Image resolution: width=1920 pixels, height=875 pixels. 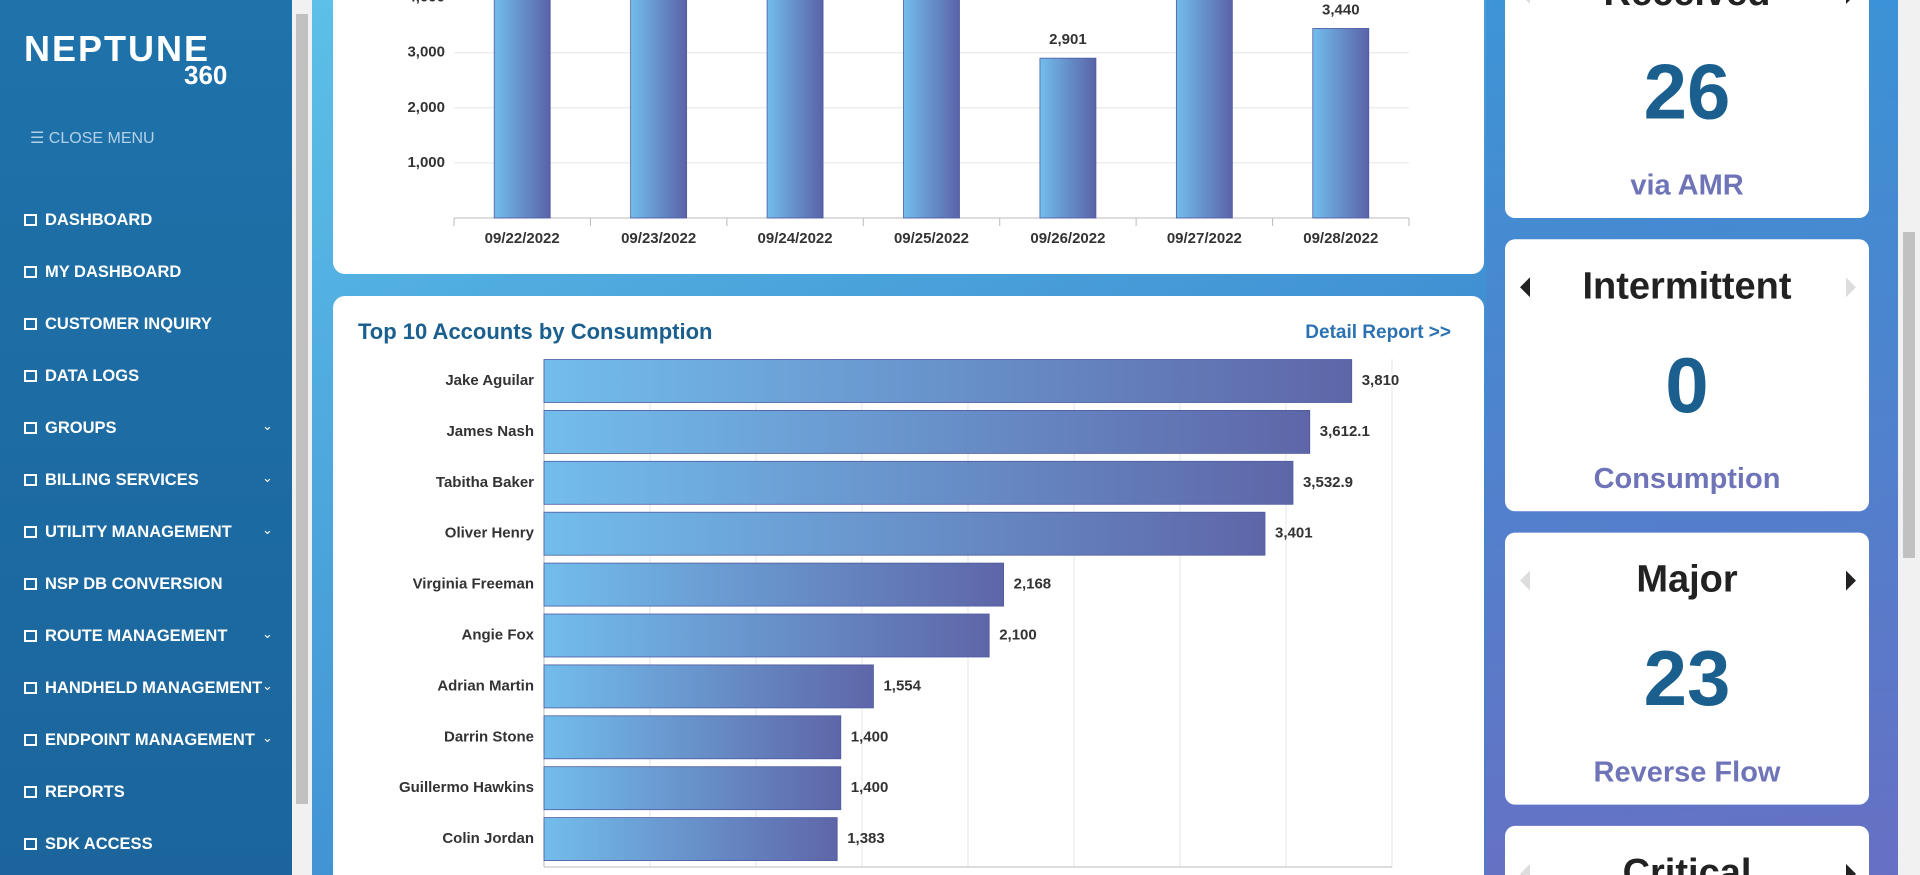 What do you see at coordinates (497, 634) in the screenshot?
I see `category-label: Angie Fox` at bounding box center [497, 634].